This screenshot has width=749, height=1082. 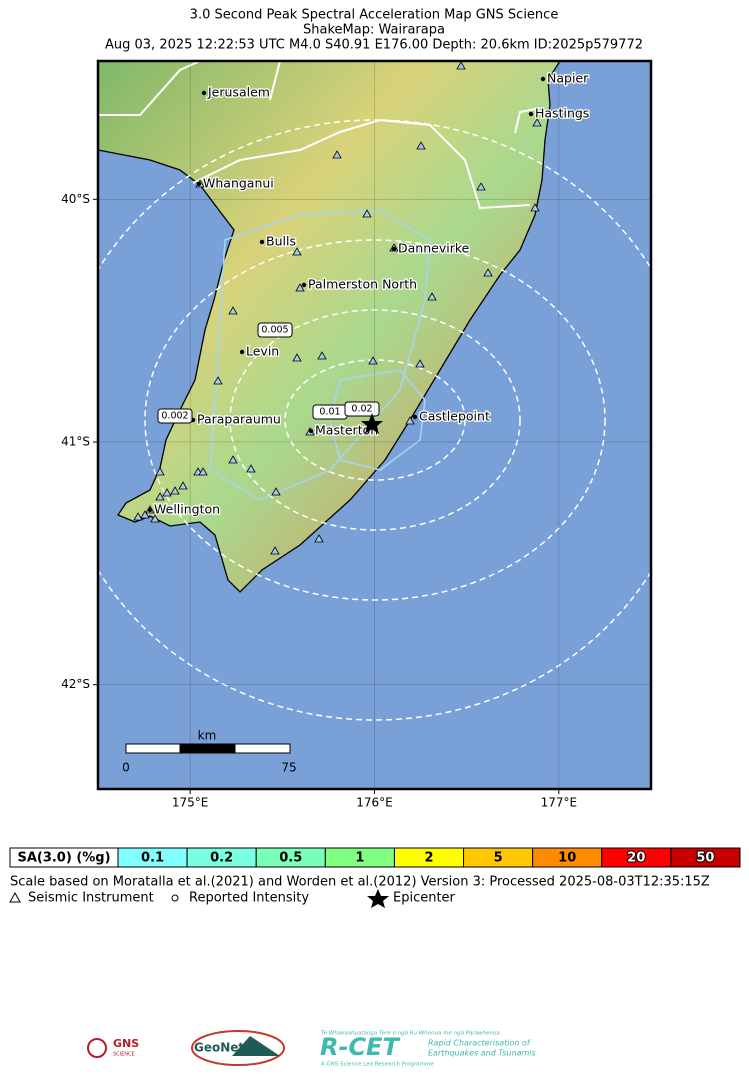 I want to click on contour-label: 0.002, so click(x=174, y=416).